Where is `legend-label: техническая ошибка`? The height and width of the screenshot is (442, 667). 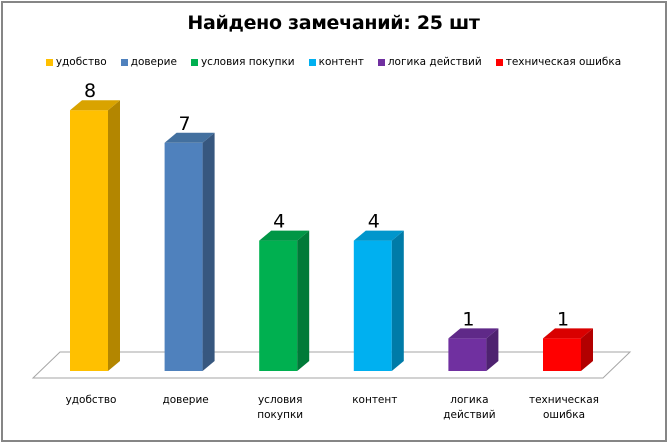
legend-label: техническая ошибка is located at coordinates (563, 62).